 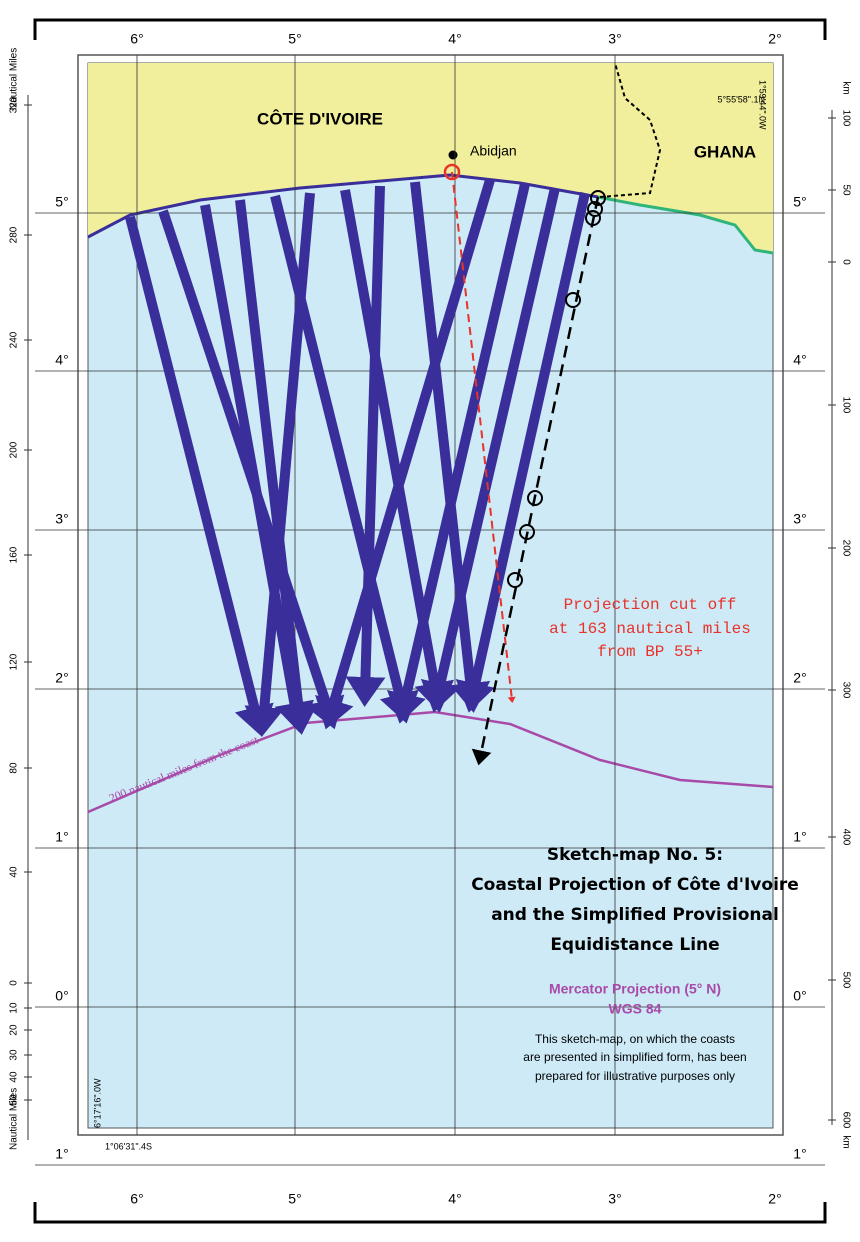 What do you see at coordinates (14, 234) in the screenshot?
I see `scale-label: 280` at bounding box center [14, 234].